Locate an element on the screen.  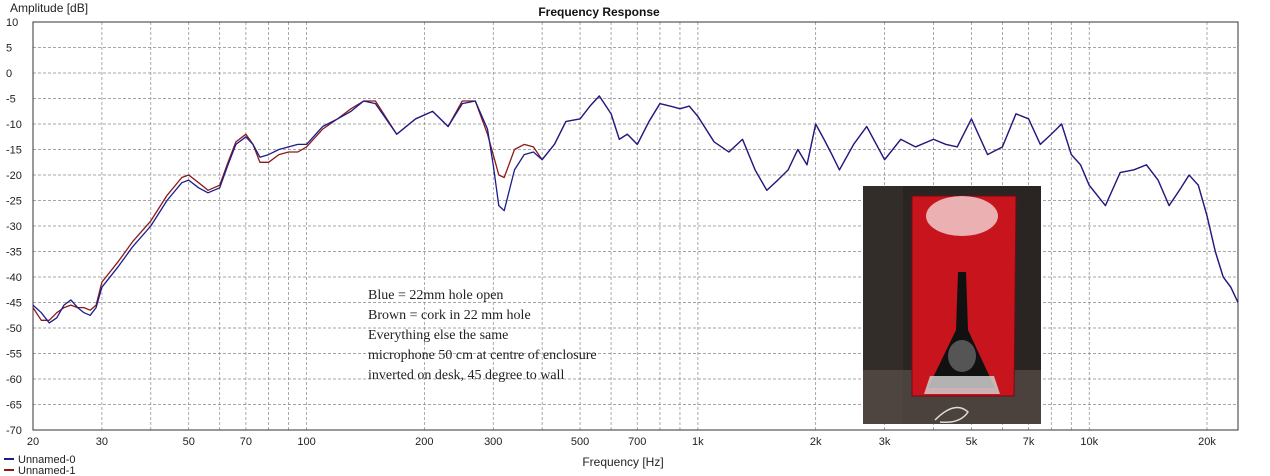
annotation-line: inverted on desk, 45 degree to wall is located at coordinates (466, 375).